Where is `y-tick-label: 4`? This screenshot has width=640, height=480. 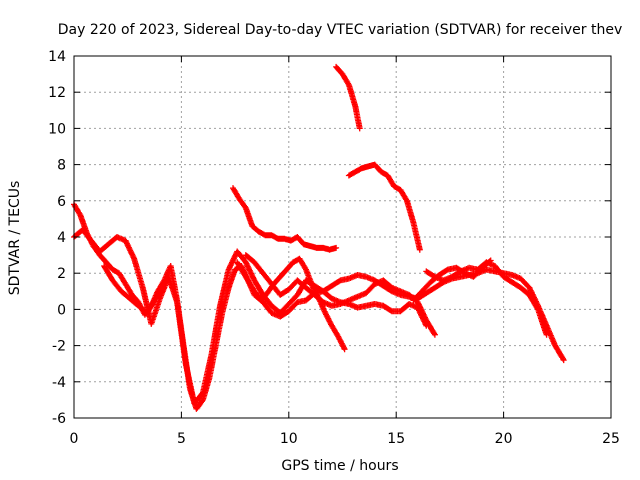
y-tick-label: 4 is located at coordinates (61, 238).